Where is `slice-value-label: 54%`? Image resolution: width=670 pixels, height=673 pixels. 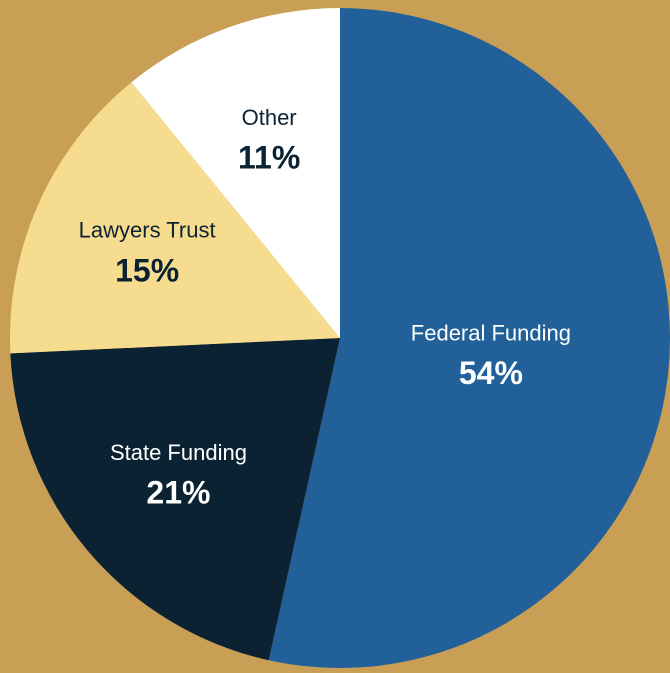 slice-value-label: 54% is located at coordinates (491, 373).